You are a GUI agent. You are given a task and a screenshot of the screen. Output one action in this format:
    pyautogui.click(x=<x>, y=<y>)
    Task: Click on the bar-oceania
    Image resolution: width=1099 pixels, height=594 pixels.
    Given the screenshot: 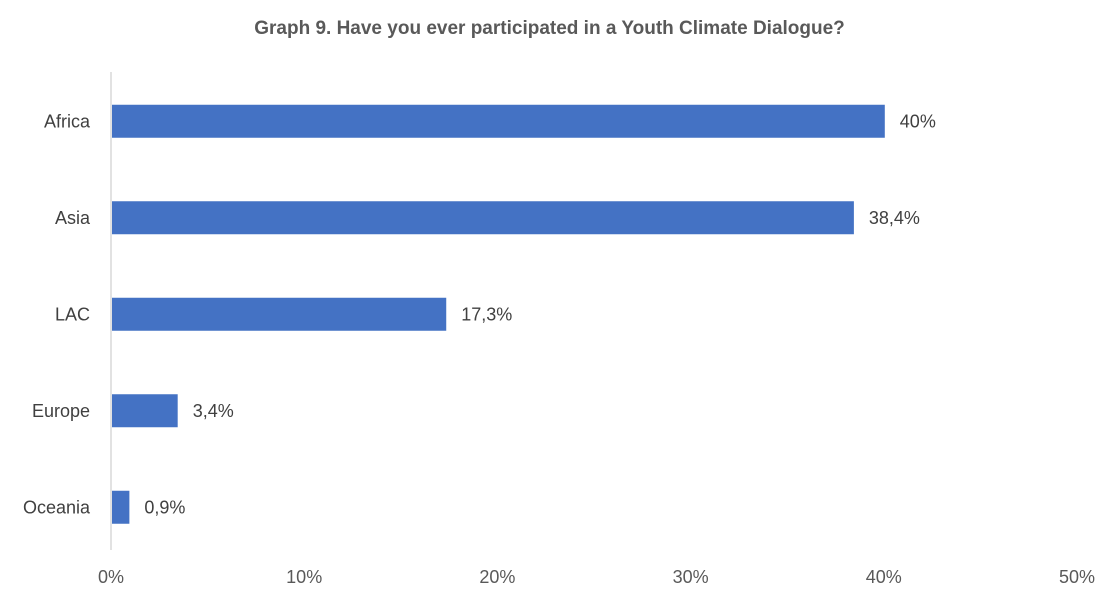 What is the action you would take?
    pyautogui.click(x=121, y=507)
    